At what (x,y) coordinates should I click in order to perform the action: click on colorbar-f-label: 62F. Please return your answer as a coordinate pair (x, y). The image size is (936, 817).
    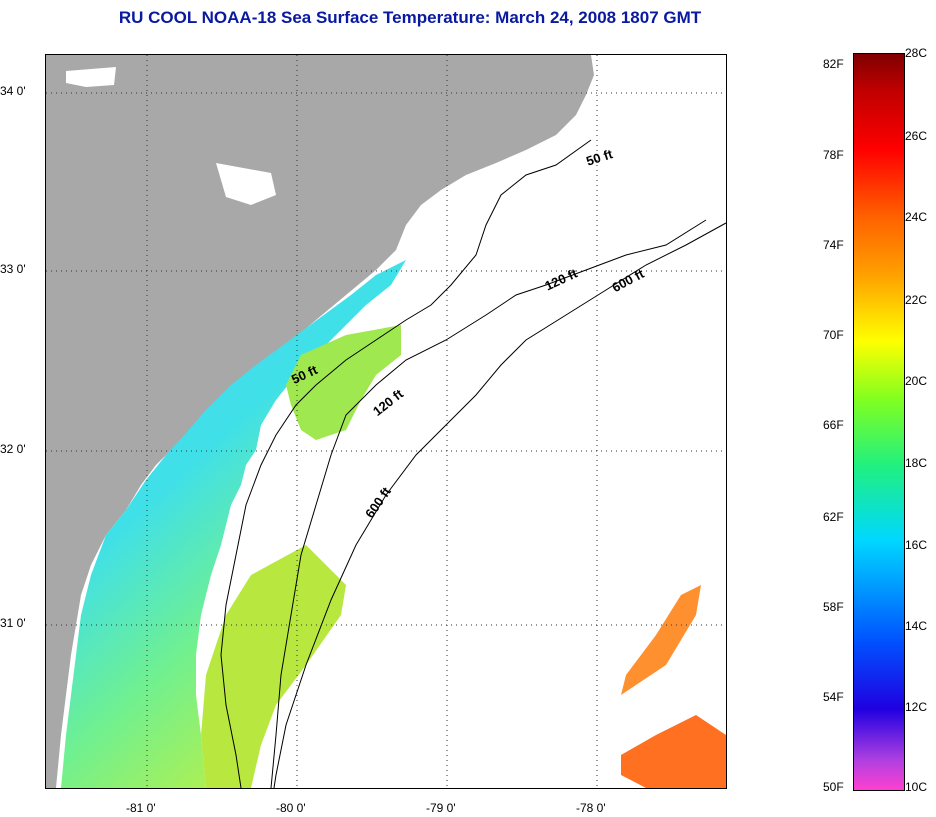
    Looking at the image, I should click on (833, 517).